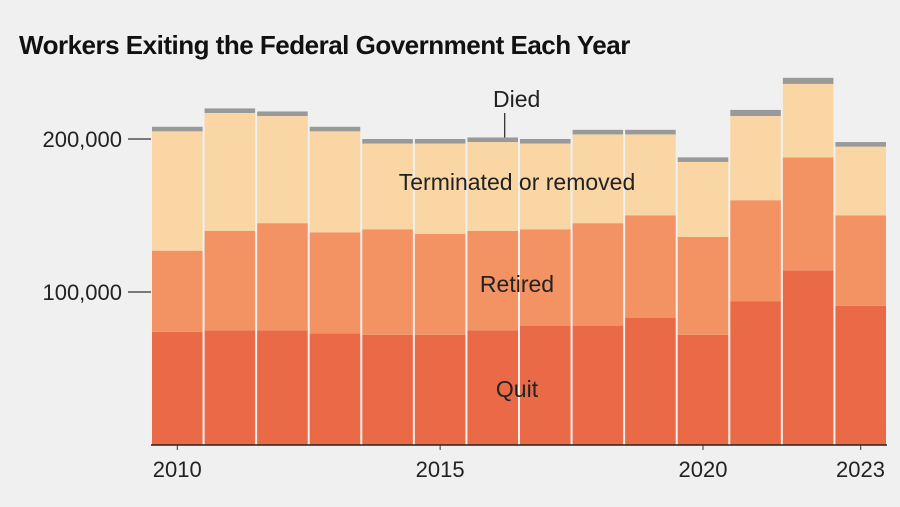 The height and width of the screenshot is (507, 900). What do you see at coordinates (335, 182) in the screenshot?
I see `bar-terminated-or-removed-2013` at bounding box center [335, 182].